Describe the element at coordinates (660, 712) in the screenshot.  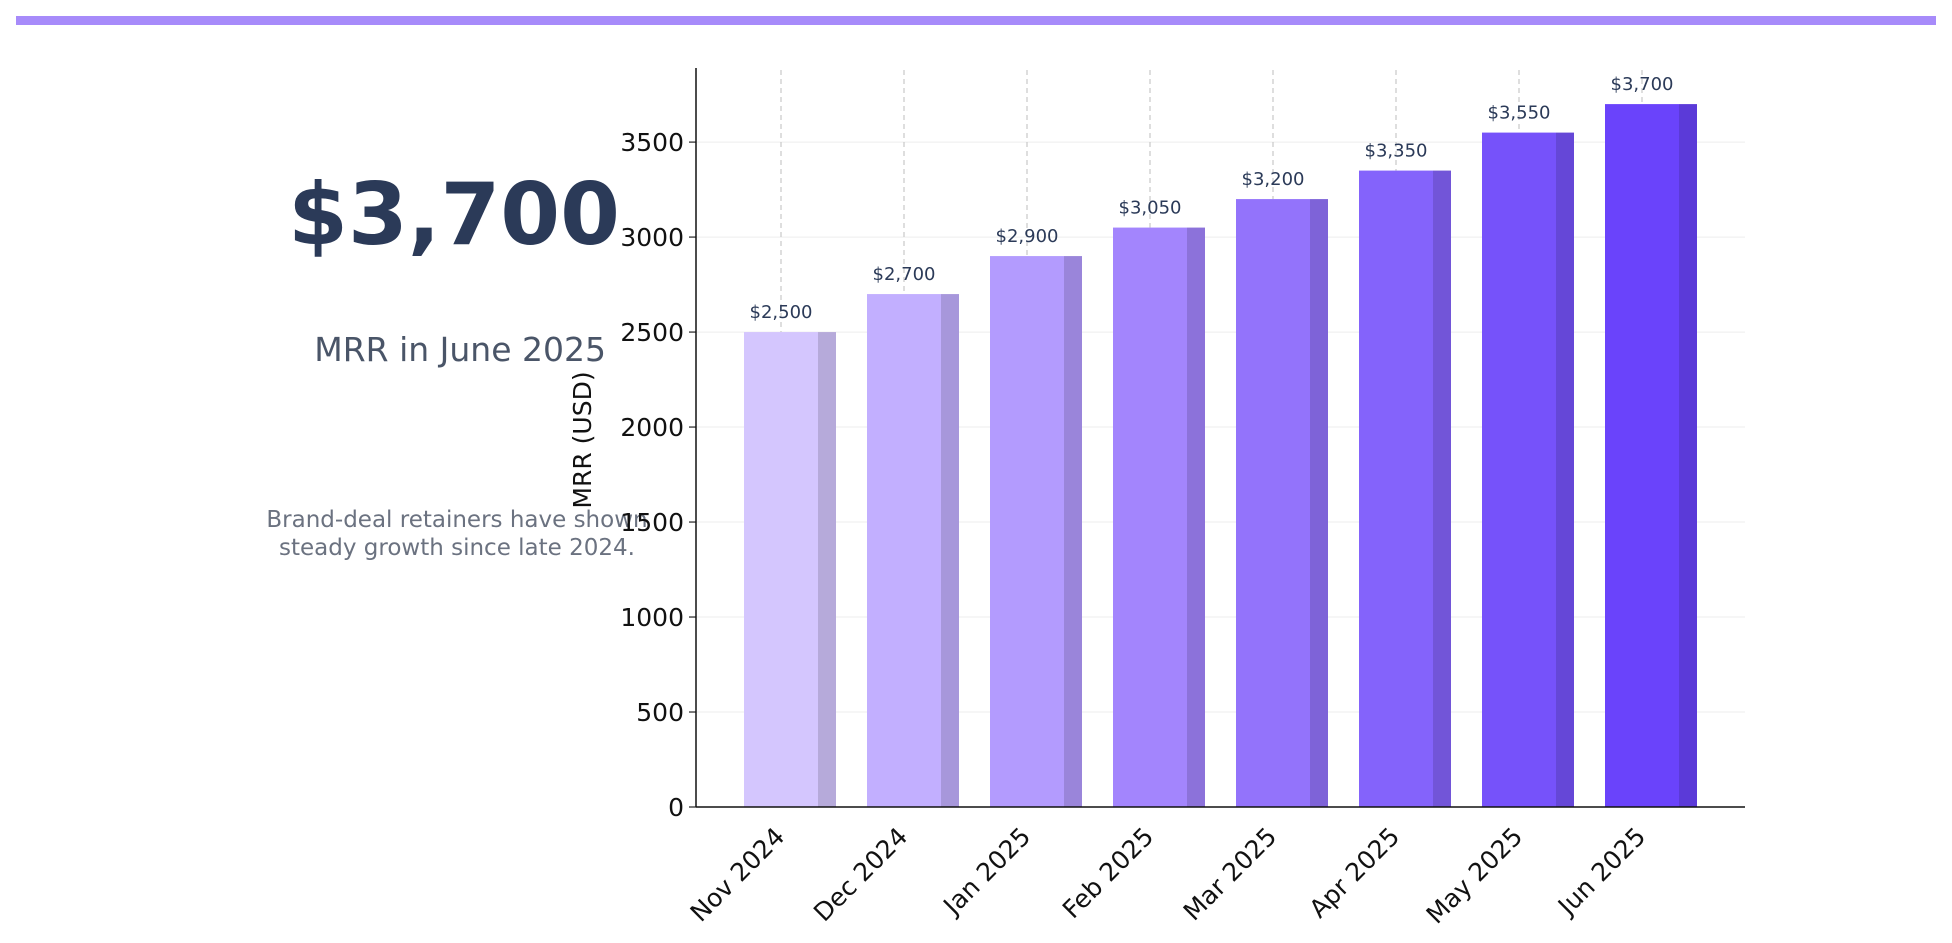
I see `y-tick-label: 500` at that location.